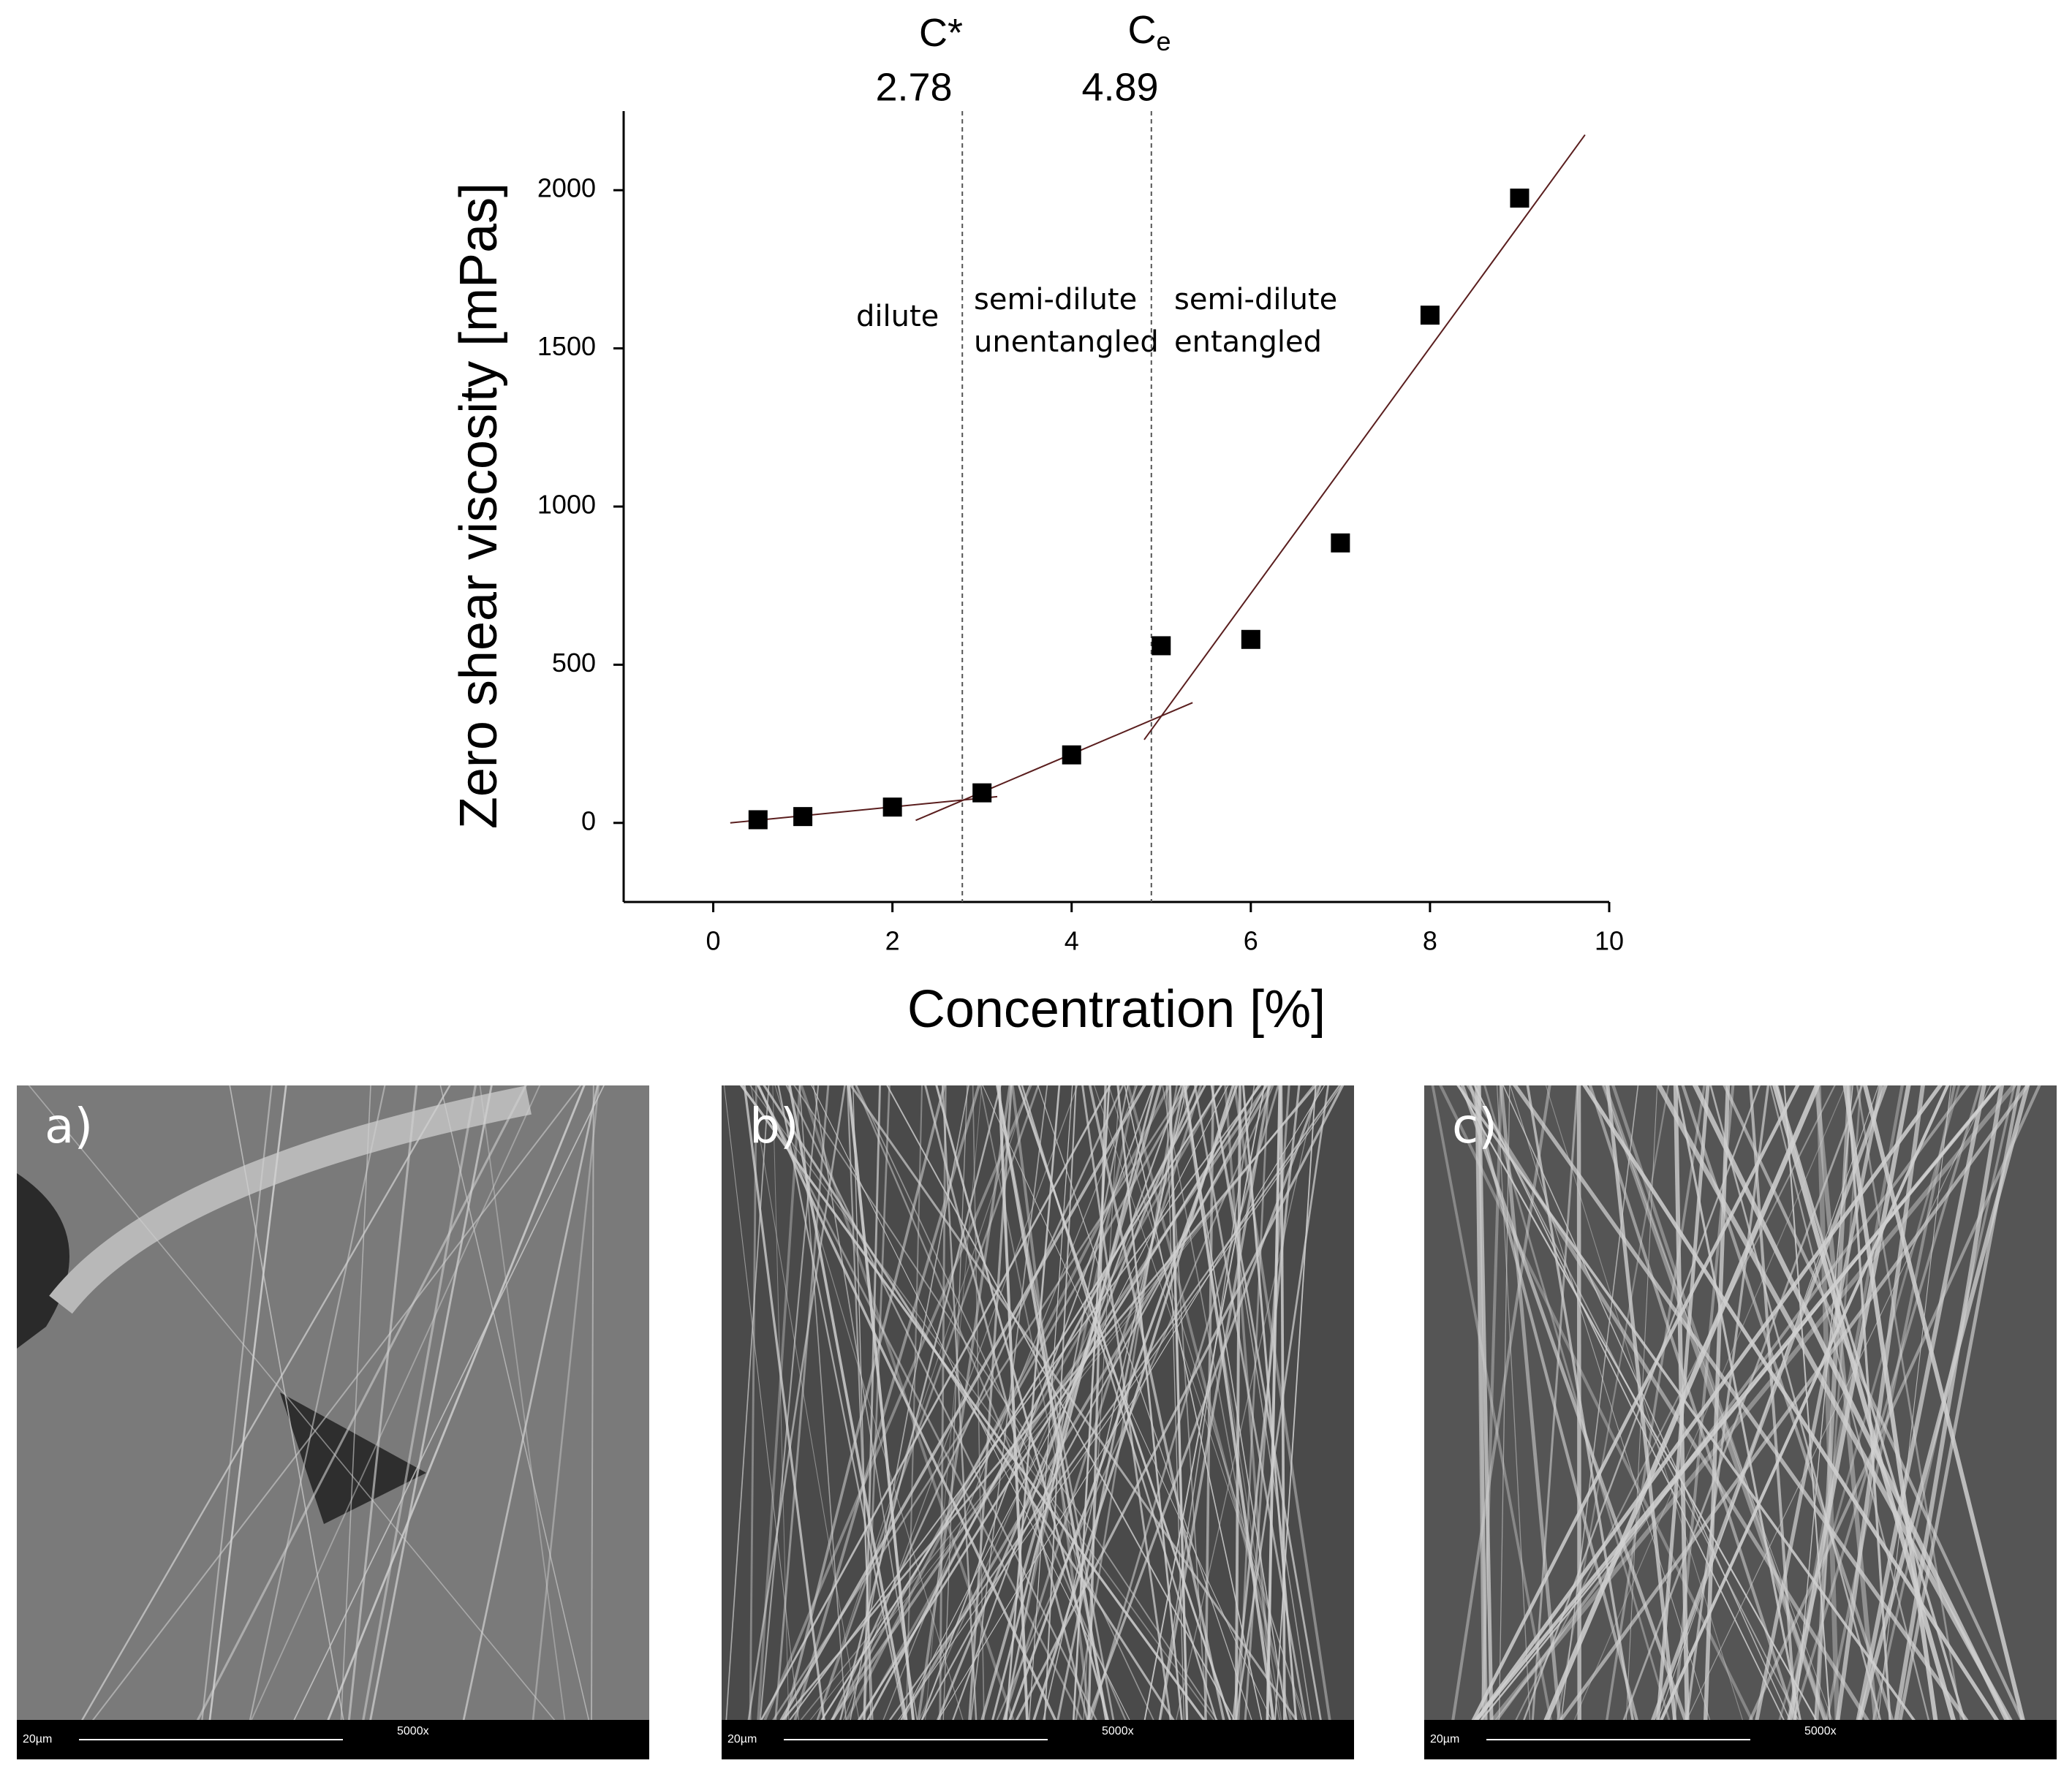  Describe the element at coordinates (1248, 342) in the screenshot. I see `annotation: entangled` at that location.